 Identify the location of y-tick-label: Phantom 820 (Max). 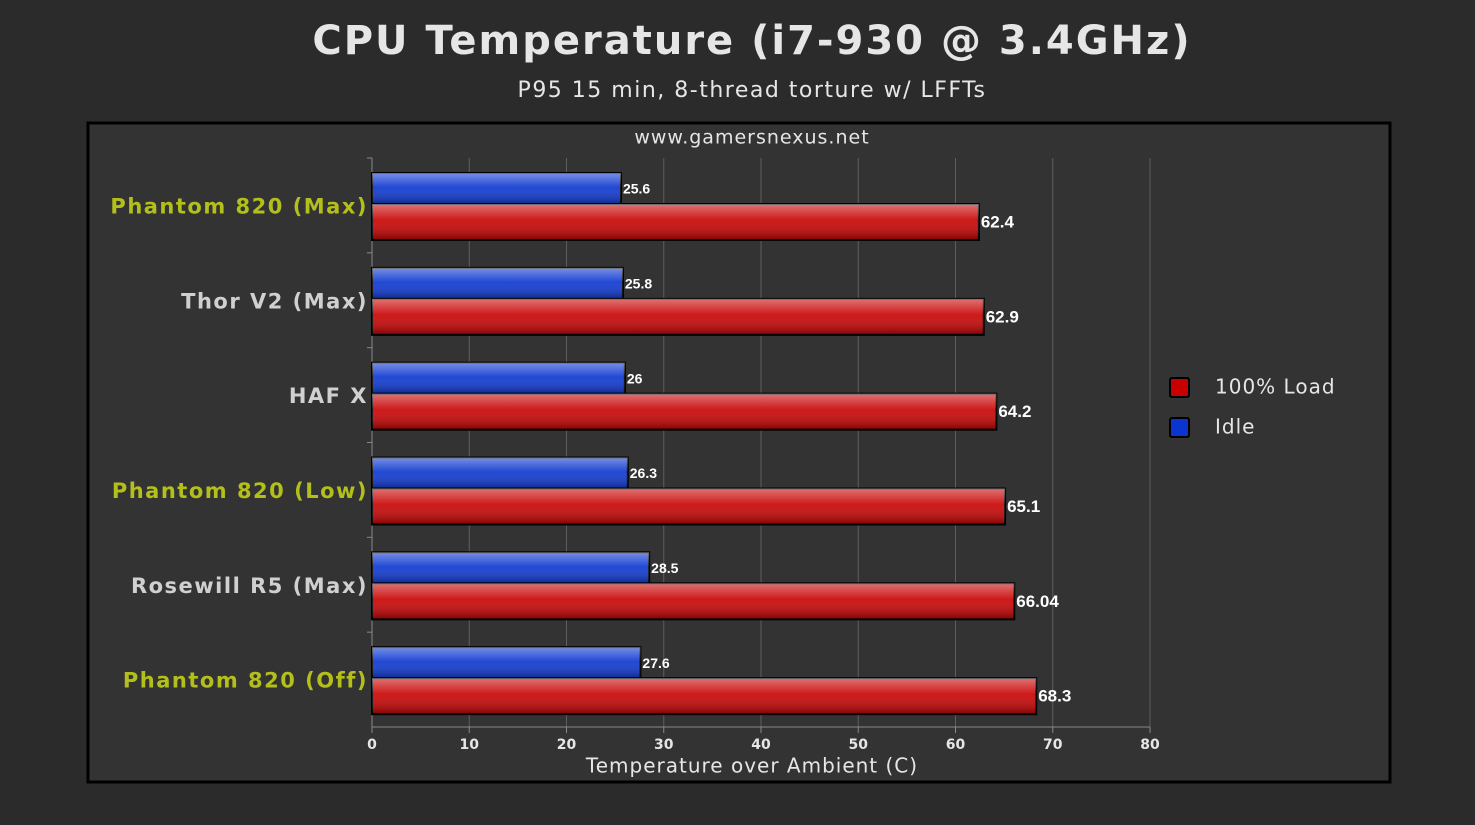
(239, 206).